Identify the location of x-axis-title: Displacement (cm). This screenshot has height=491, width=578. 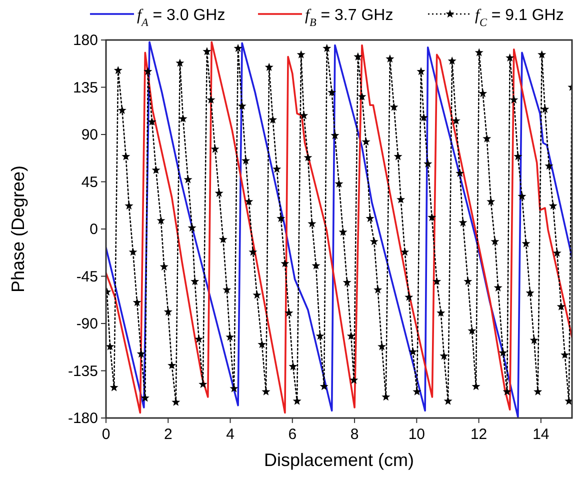
(339, 460).